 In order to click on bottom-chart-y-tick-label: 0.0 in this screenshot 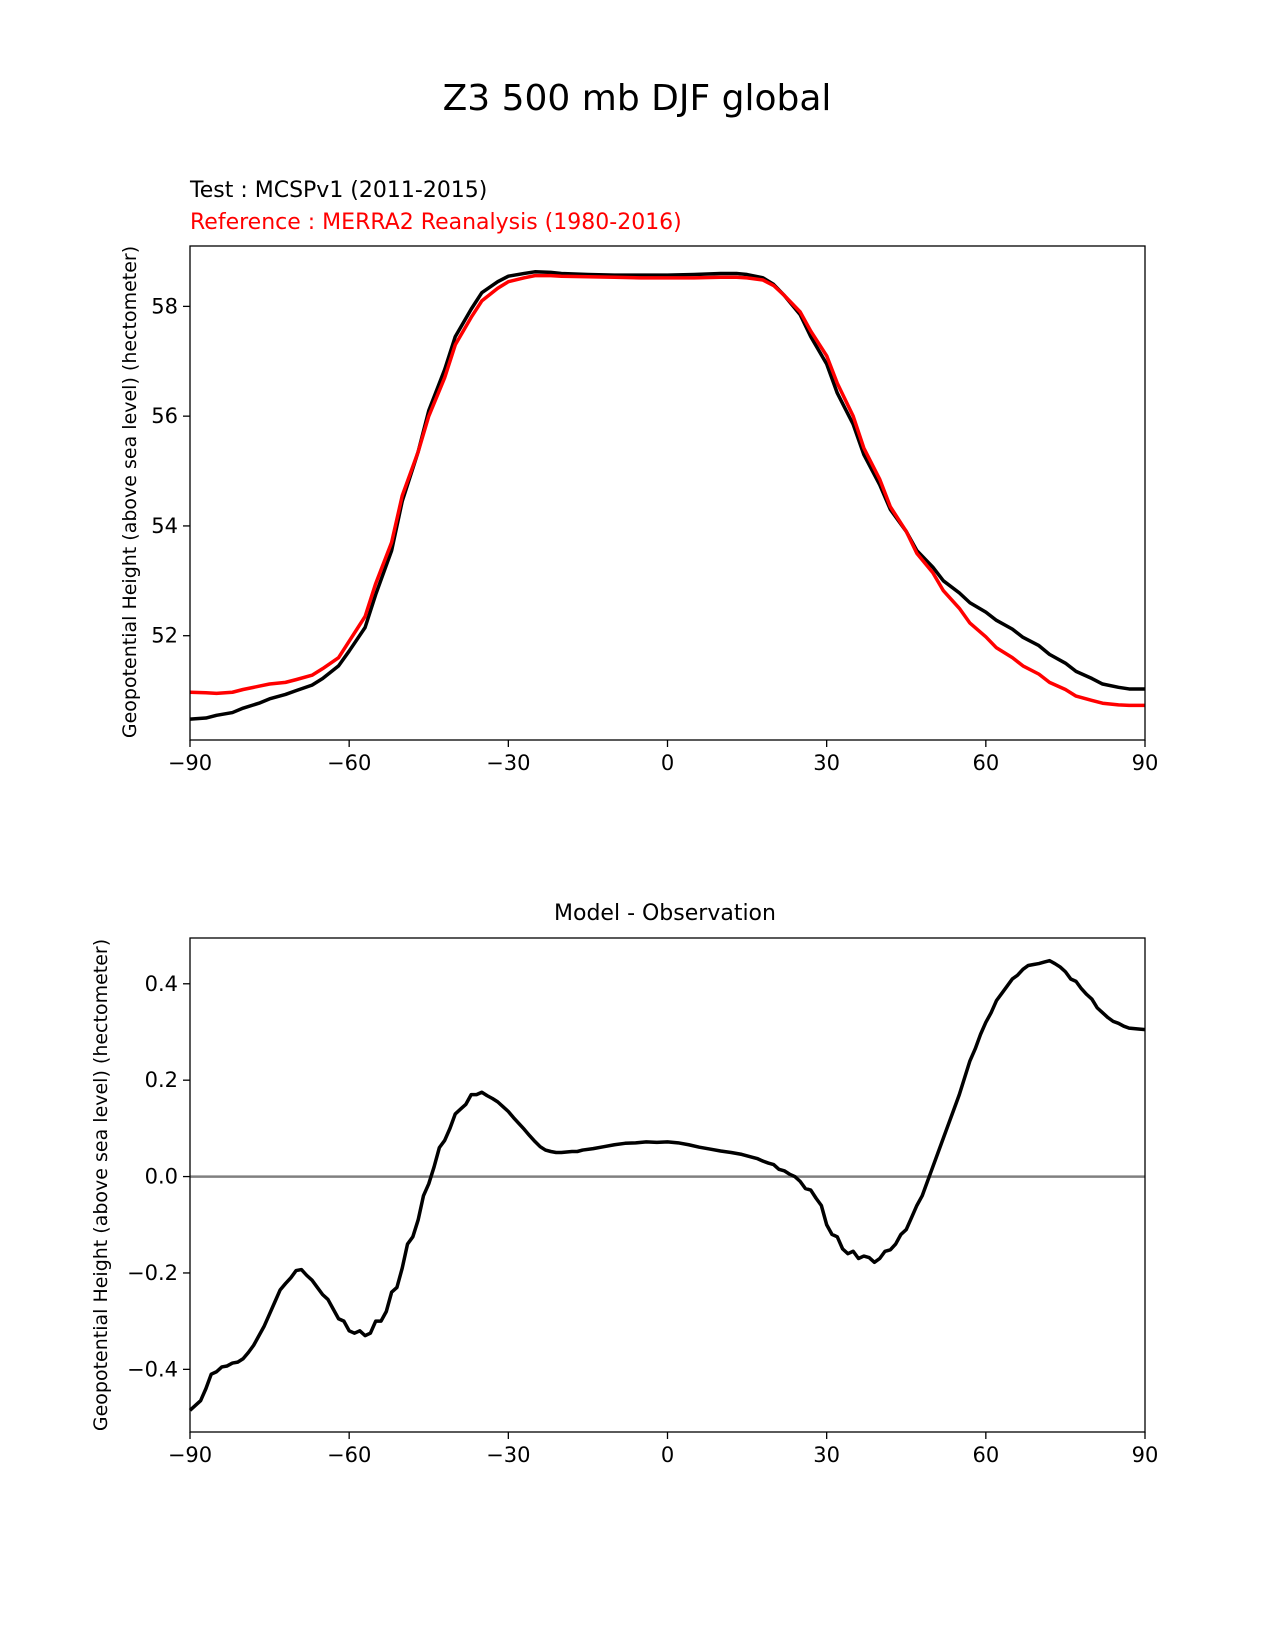, I will do `click(161, 1177)`.